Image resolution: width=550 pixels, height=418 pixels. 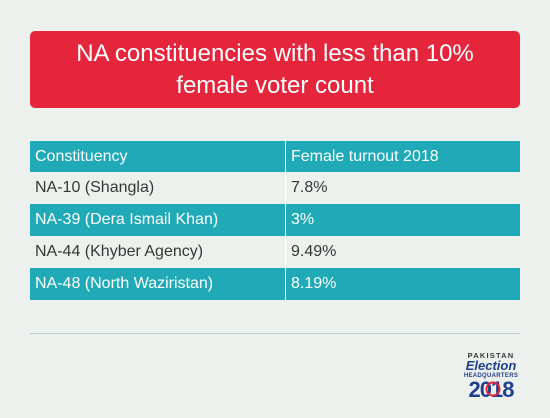 What do you see at coordinates (275, 284) in the screenshot?
I see `table-row: NA-48 (North Waziristan) 8.19%` at bounding box center [275, 284].